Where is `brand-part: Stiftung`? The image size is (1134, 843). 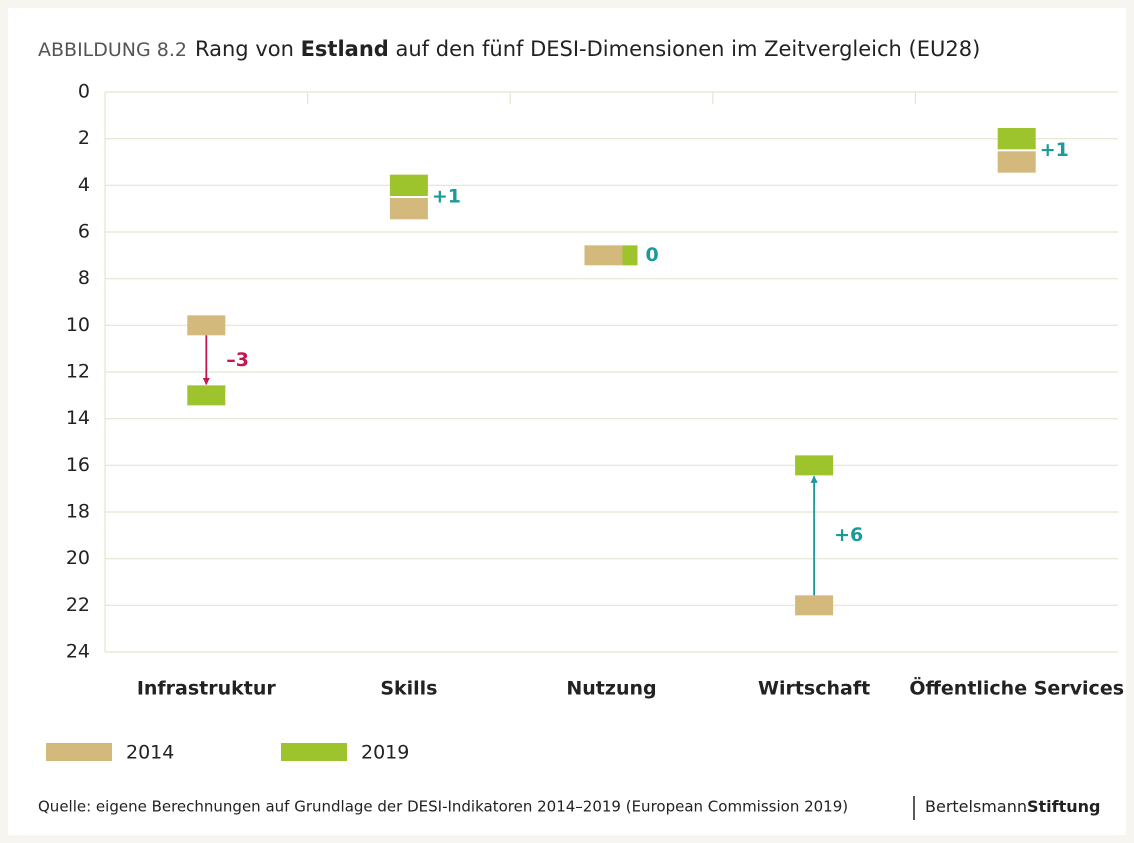
brand-part: Stiftung is located at coordinates (1064, 806).